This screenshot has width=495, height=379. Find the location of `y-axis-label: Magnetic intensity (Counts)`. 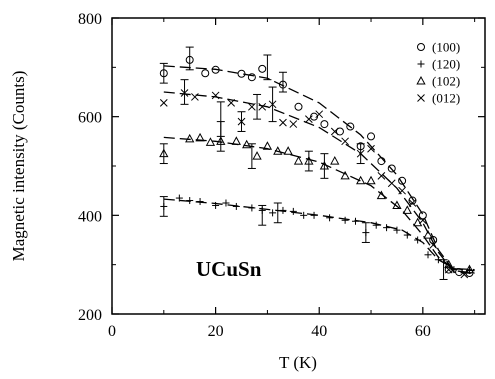

y-axis-label: Magnetic intensity (Counts) is located at coordinates (18, 166).